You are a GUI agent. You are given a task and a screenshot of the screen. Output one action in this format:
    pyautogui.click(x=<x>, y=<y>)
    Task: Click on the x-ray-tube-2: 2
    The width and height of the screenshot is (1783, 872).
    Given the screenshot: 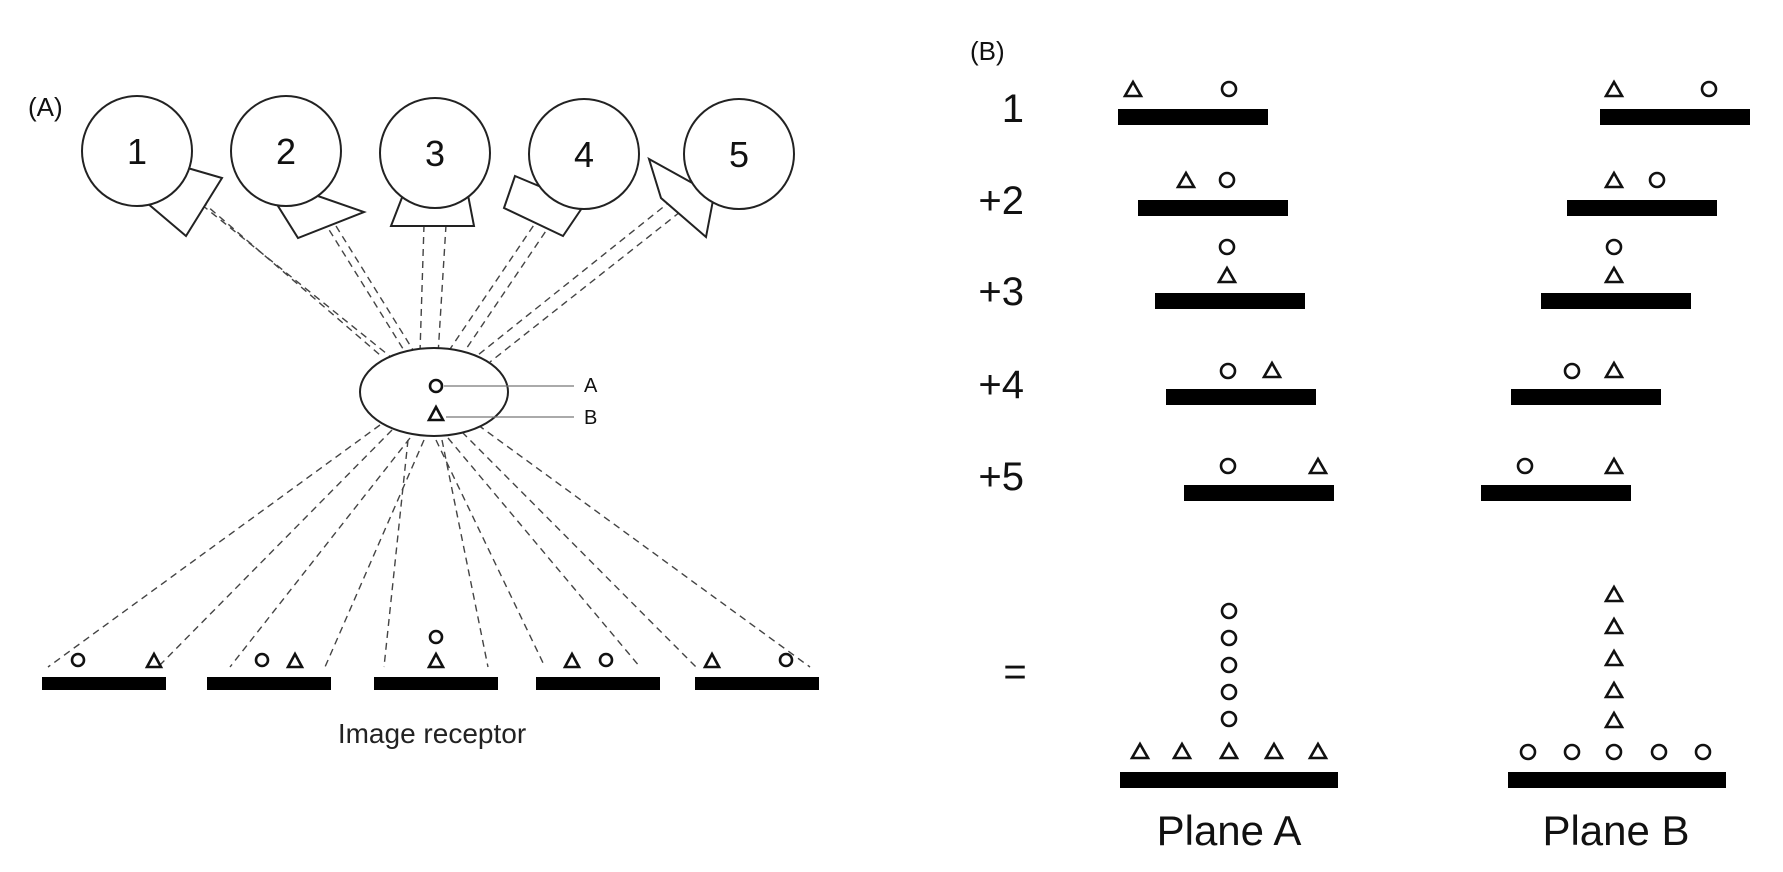 What is the action you would take?
    pyautogui.click(x=286, y=151)
    